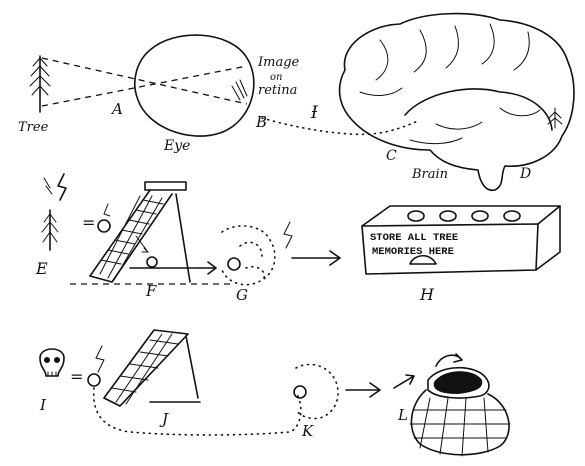 This screenshot has height=466, width=585. I want to click on arrow-g-to-h, so click(316, 258).